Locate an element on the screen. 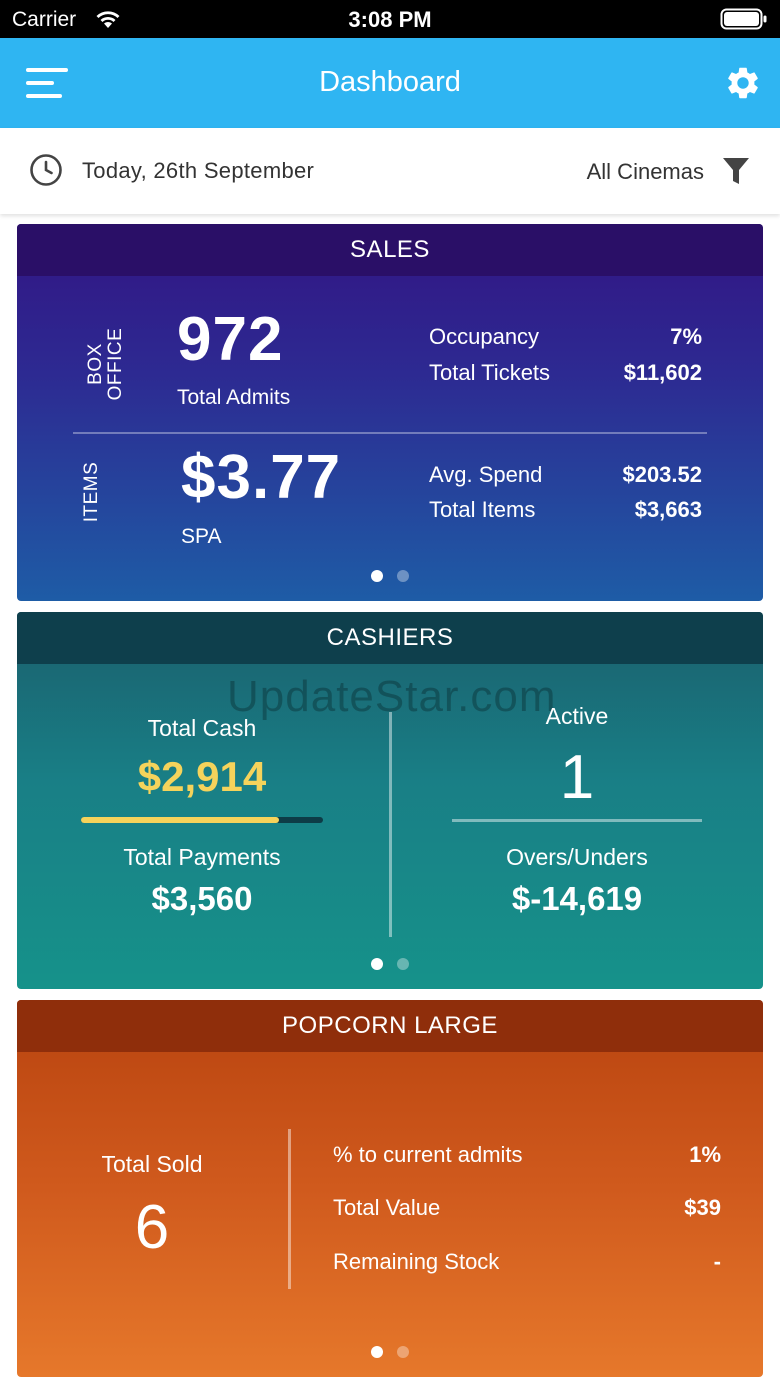  gear-icon is located at coordinates (743, 83).